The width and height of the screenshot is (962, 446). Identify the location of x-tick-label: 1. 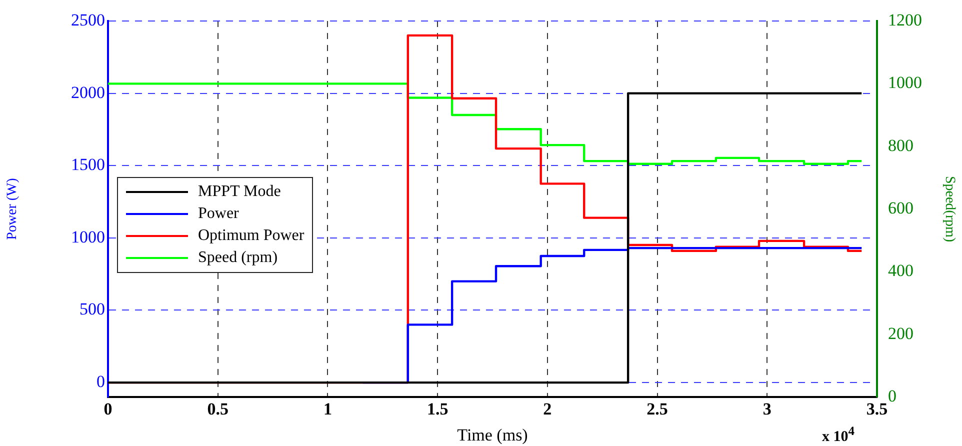
(327, 409).